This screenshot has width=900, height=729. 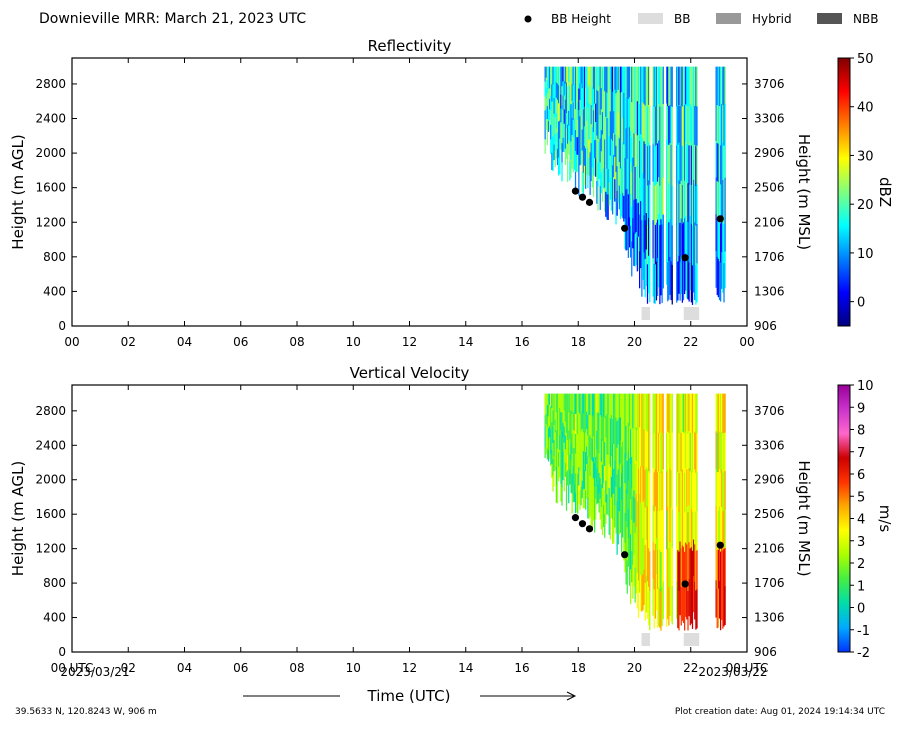 I want to click on bright-band-bar, so click(x=691, y=639).